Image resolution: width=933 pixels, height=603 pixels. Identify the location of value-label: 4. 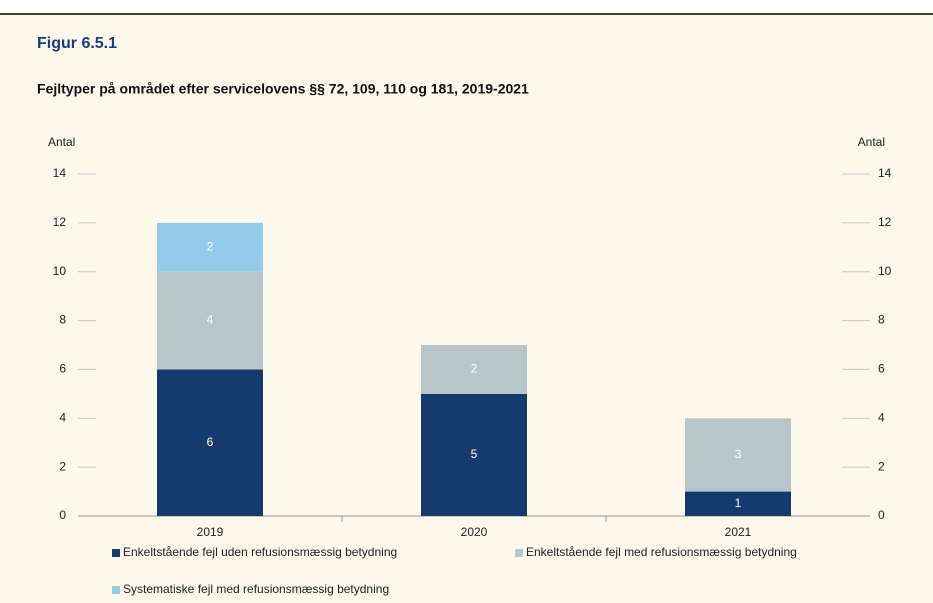
(210, 320).